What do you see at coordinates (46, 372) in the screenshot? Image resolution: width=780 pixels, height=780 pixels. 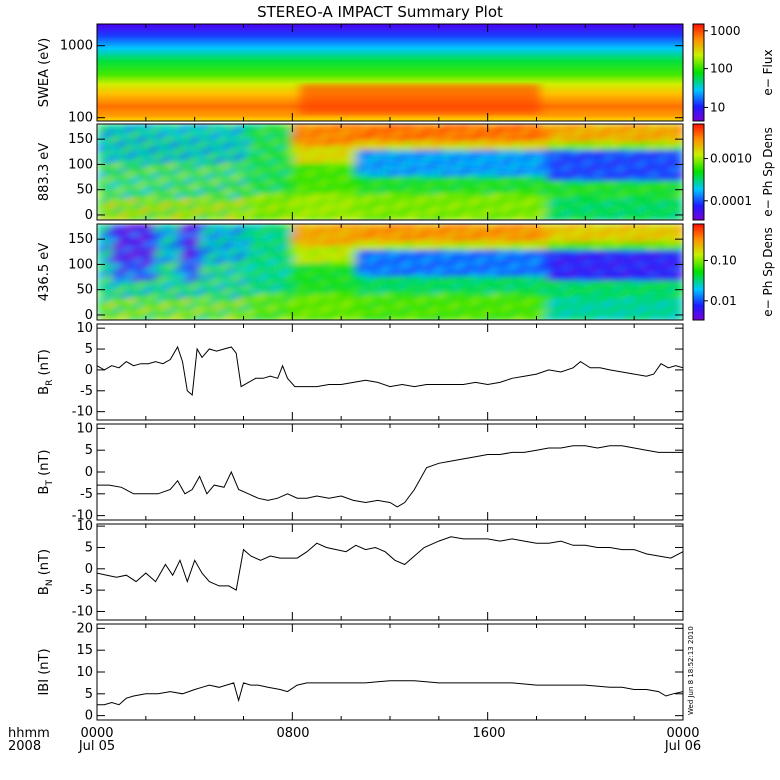 I see `y-axis-label-3: BR (nT)` at bounding box center [46, 372].